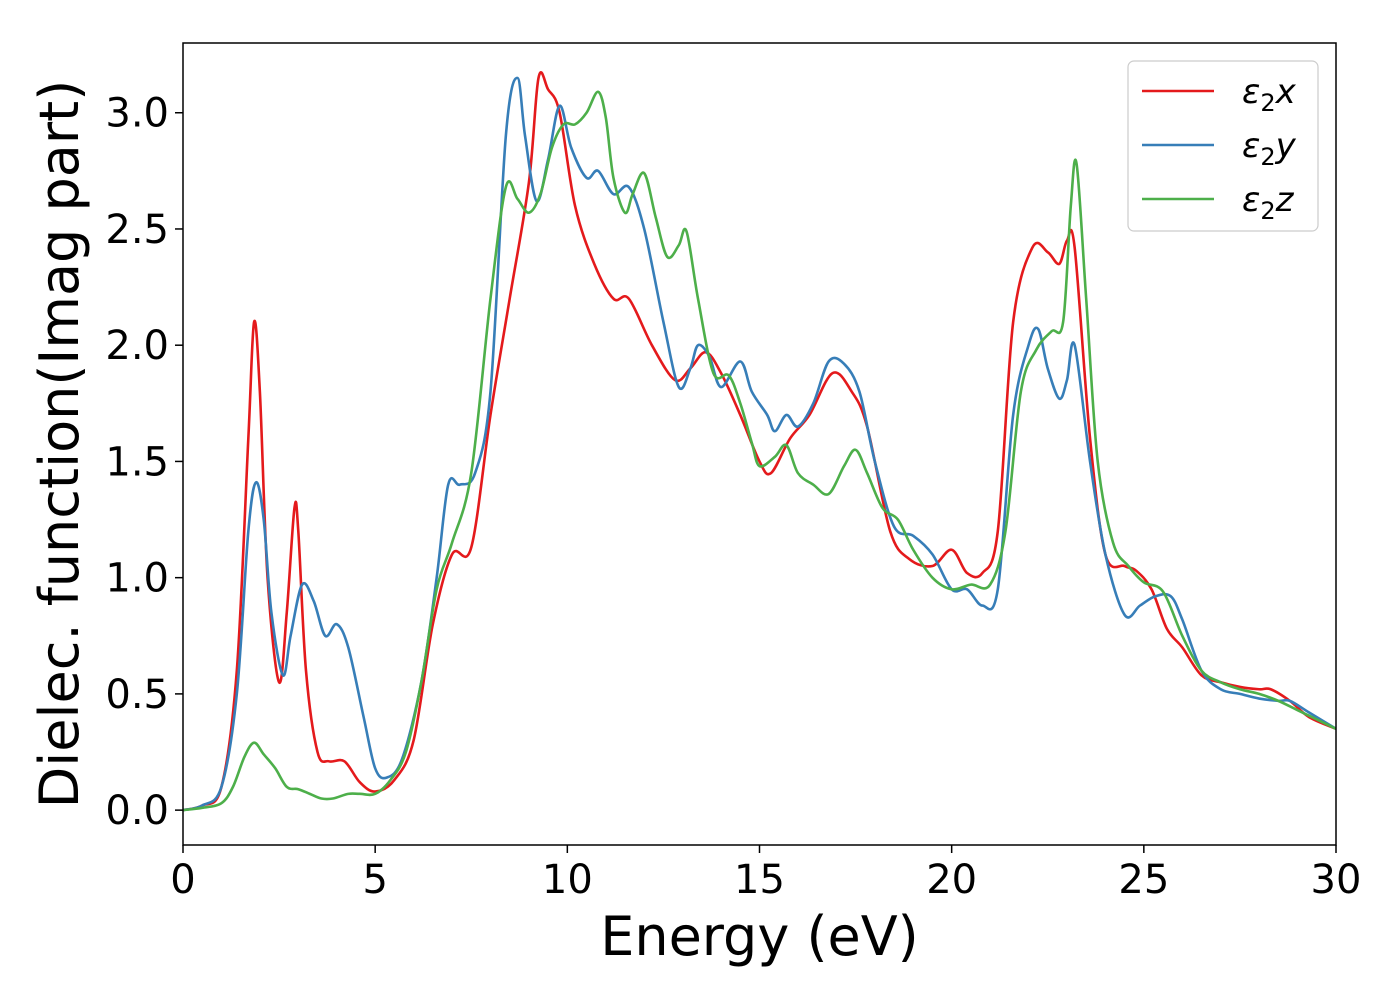 The height and width of the screenshot is (1000, 1400). Describe the element at coordinates (137, 346) in the screenshot. I see `y-tick-label: 2.0` at that location.